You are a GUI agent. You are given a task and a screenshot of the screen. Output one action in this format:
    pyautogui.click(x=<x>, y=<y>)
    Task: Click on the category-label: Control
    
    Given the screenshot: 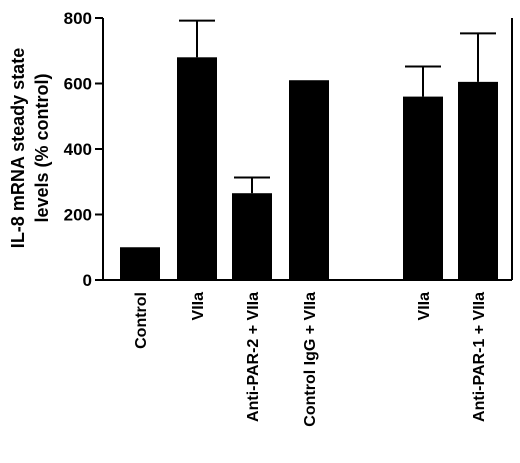 What is the action you would take?
    pyautogui.click(x=141, y=320)
    